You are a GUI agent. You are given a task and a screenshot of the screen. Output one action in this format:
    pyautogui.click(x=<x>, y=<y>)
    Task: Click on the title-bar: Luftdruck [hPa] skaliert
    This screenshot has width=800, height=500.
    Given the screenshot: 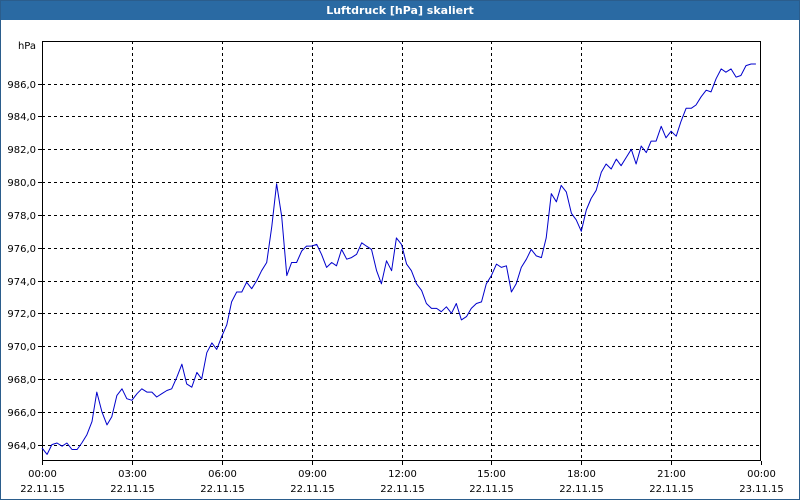 What is the action you would take?
    pyautogui.click(x=400, y=10)
    